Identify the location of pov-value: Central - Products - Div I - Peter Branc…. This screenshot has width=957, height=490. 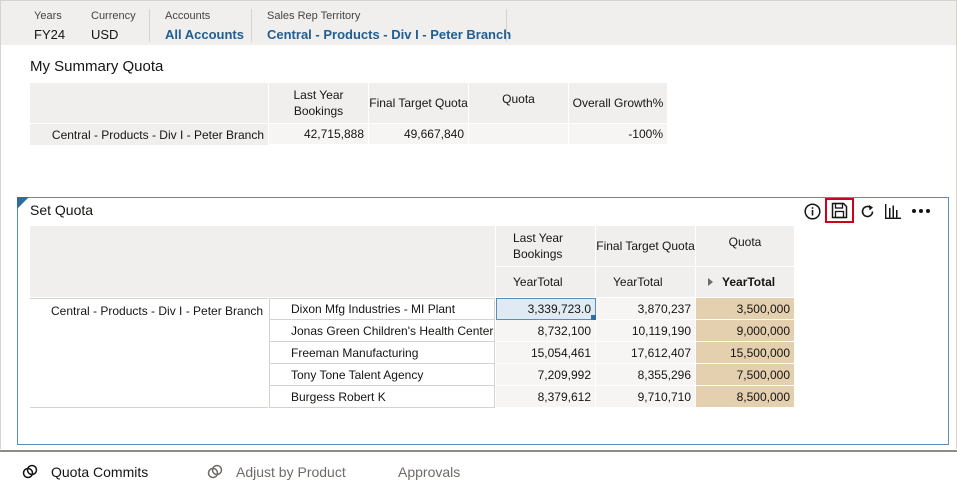
(389, 34).